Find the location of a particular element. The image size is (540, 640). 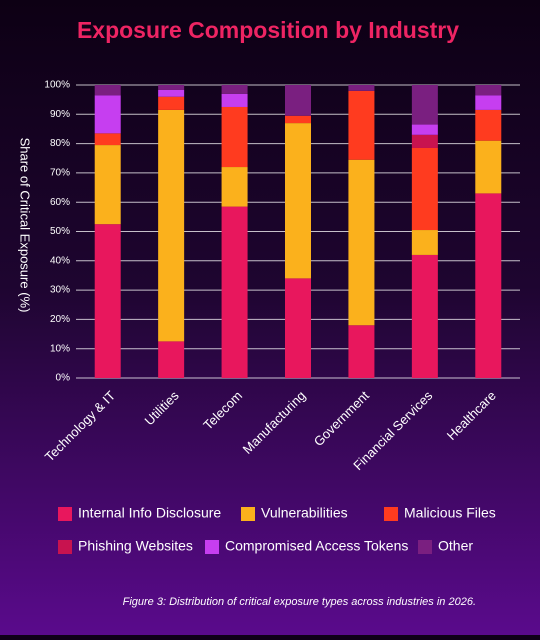

legend-label: Vulnerabilities is located at coordinates (304, 513).